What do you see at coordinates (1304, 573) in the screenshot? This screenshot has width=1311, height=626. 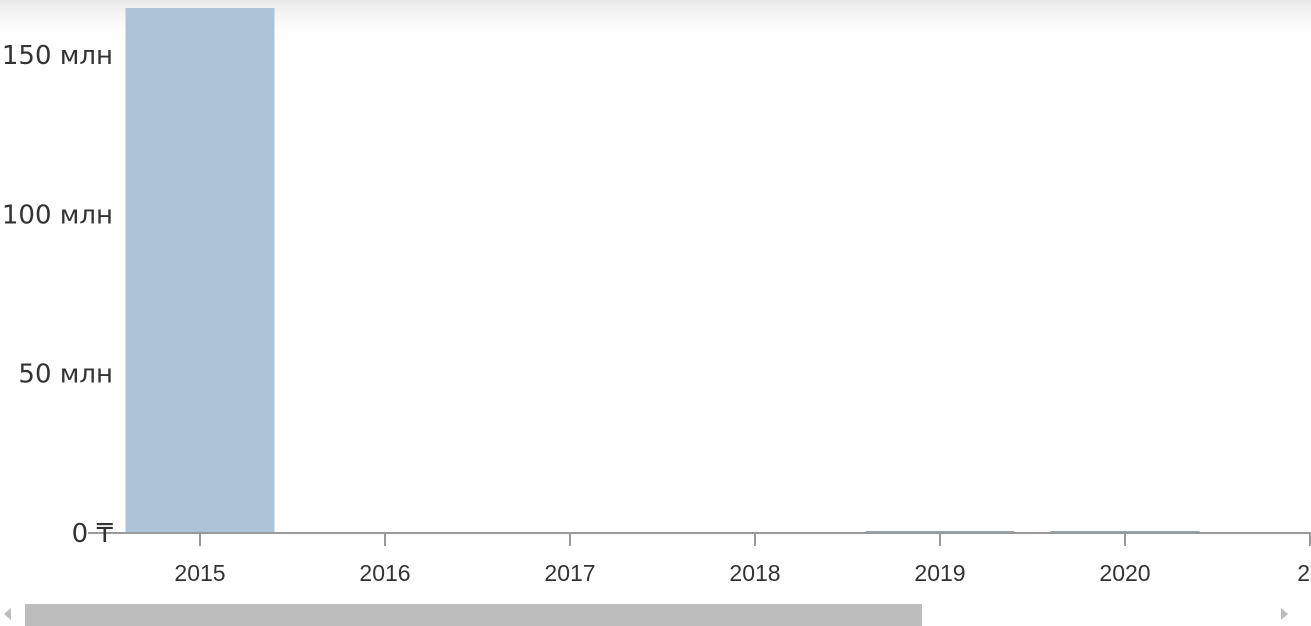 I see `x-tick-label-20: 20` at bounding box center [1304, 573].